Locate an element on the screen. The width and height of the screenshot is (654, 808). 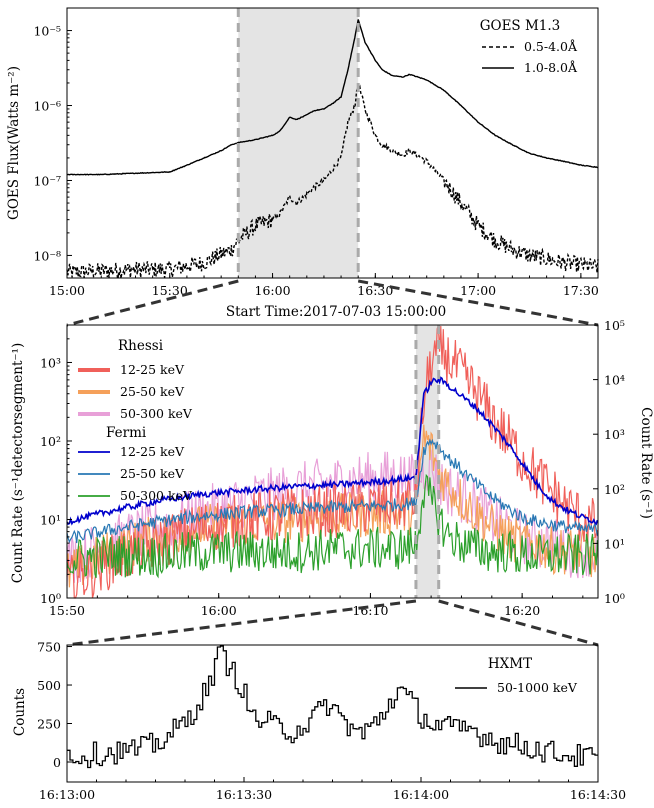
rhessi-legend-group-title: Rhessi is located at coordinates (141, 346).